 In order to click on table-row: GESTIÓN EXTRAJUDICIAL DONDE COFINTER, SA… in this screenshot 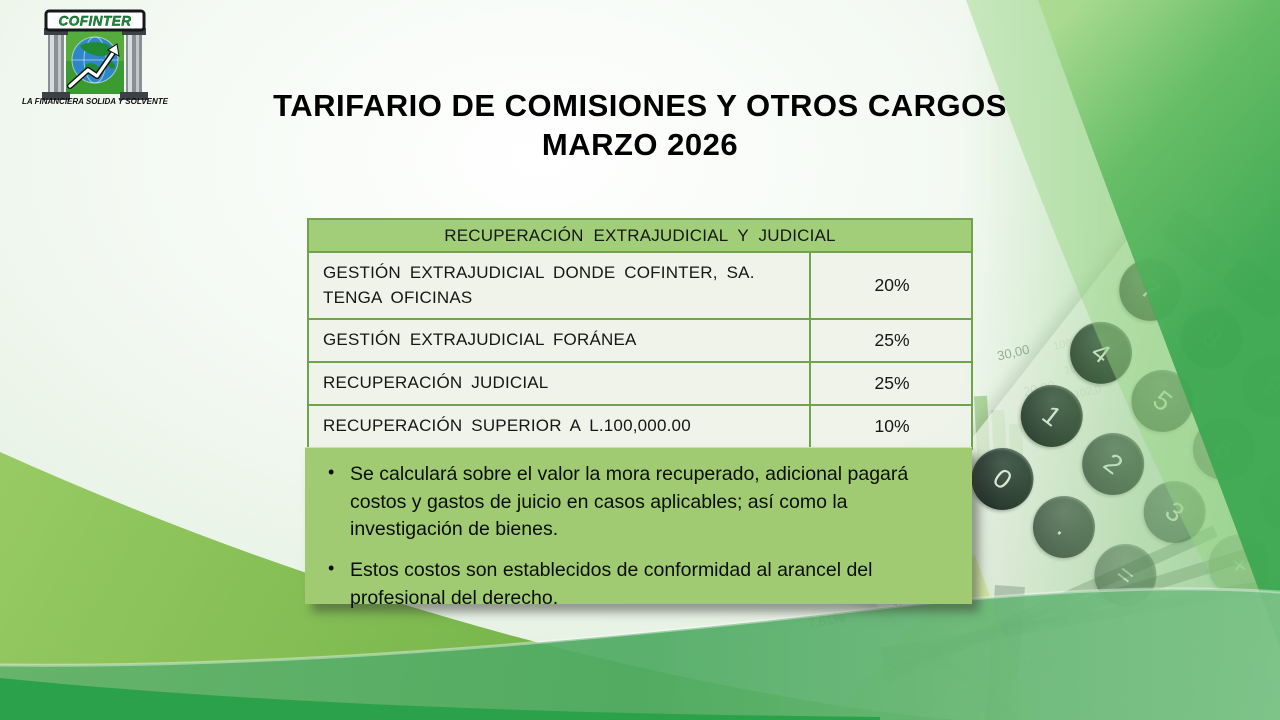, I will do `click(640, 287)`.